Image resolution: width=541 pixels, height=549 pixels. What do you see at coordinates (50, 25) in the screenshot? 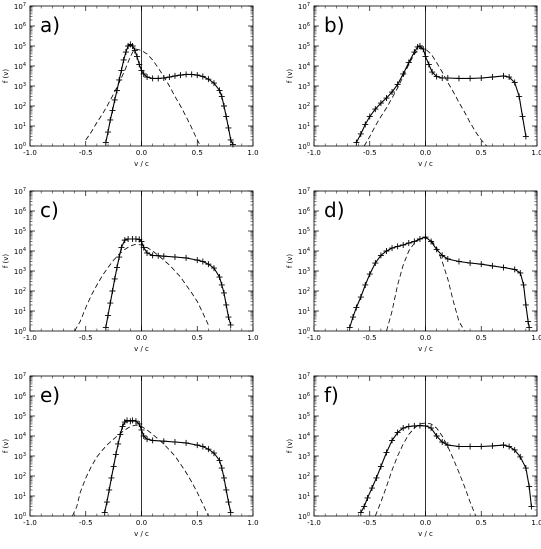
I see `panel-label: a)` at bounding box center [50, 25].